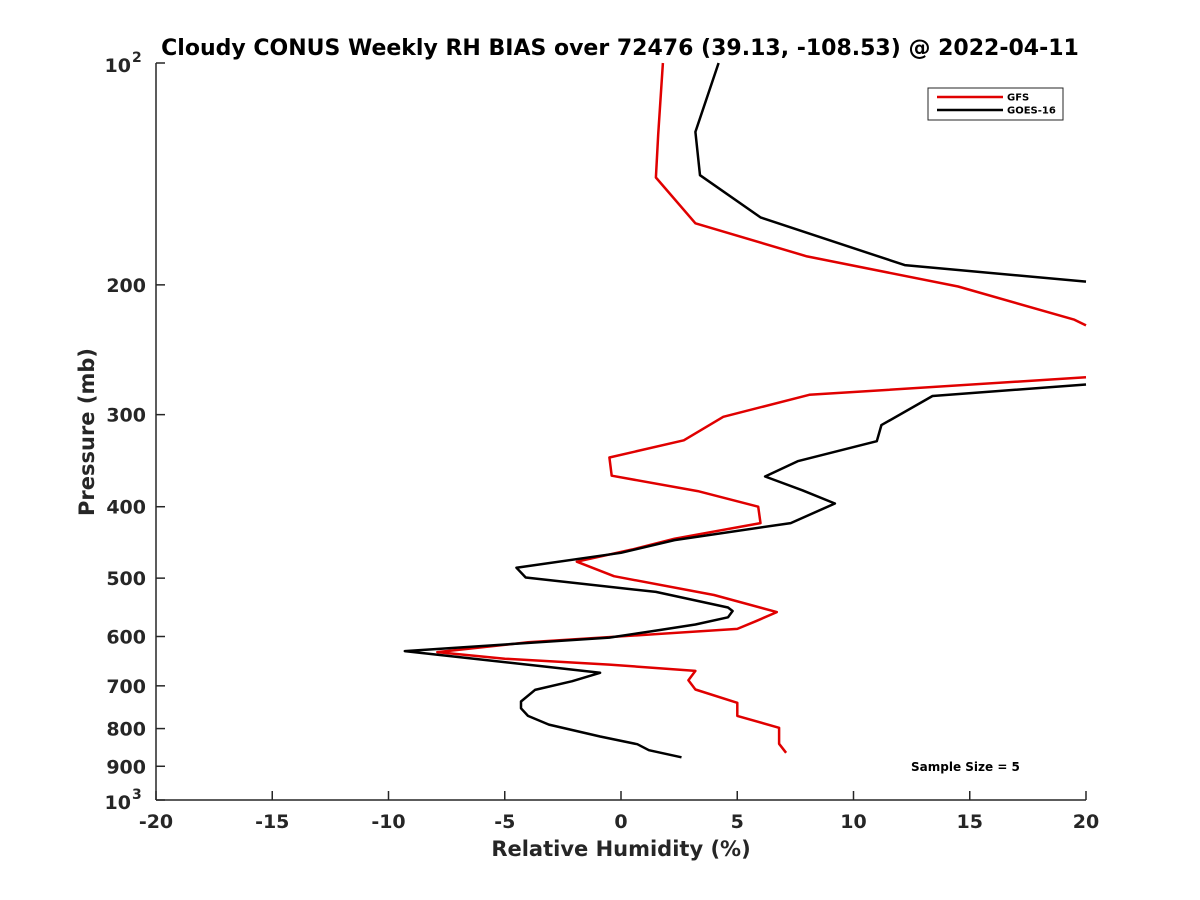 Image resolution: width=1200 pixels, height=900 pixels. What do you see at coordinates (620, 822) in the screenshot?
I see `x-tick-label: 0` at bounding box center [620, 822].